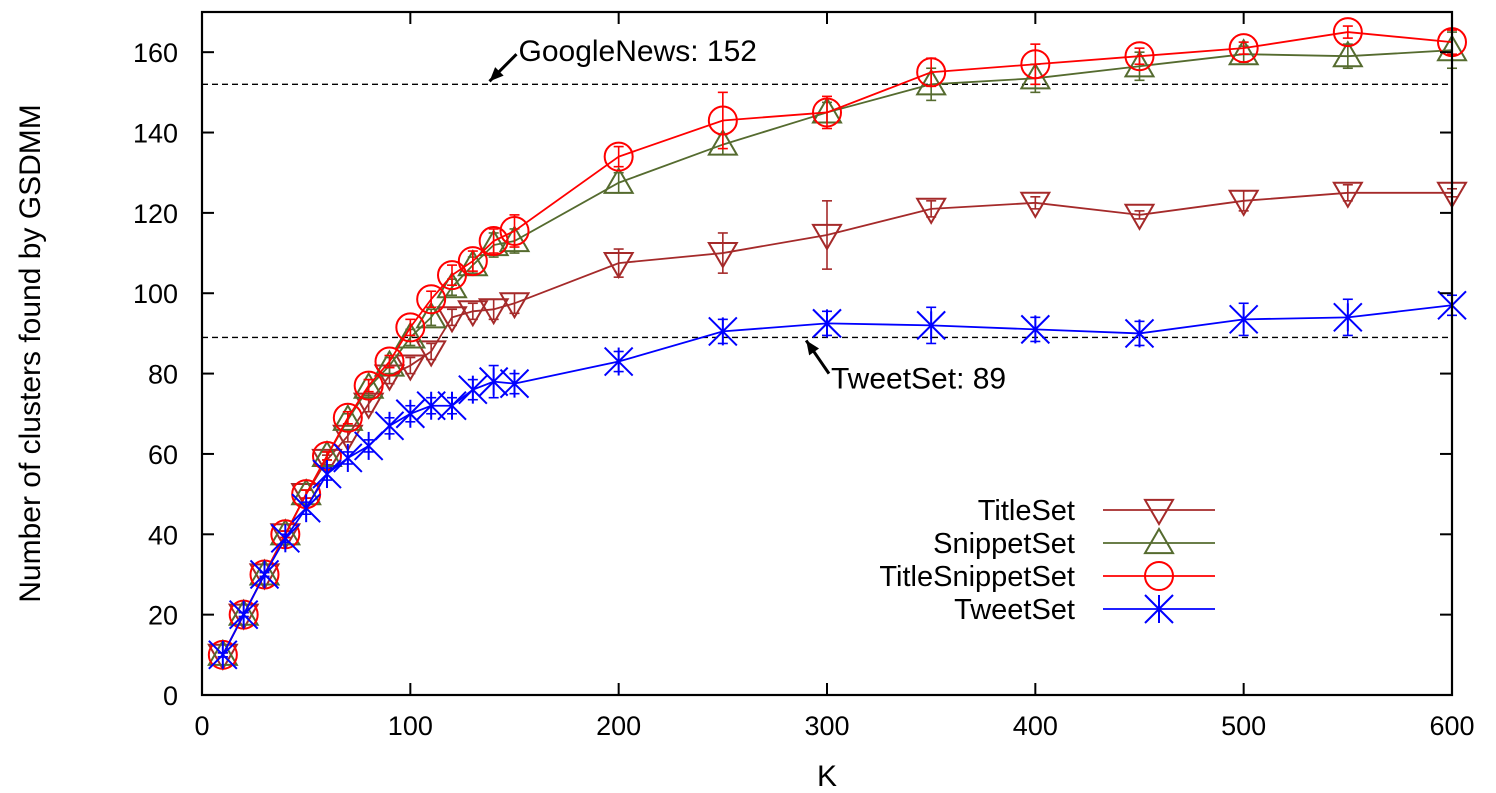  Describe the element at coordinates (1159, 576) in the screenshot. I see `legend-marker-titlesnippetset-shape` at that location.